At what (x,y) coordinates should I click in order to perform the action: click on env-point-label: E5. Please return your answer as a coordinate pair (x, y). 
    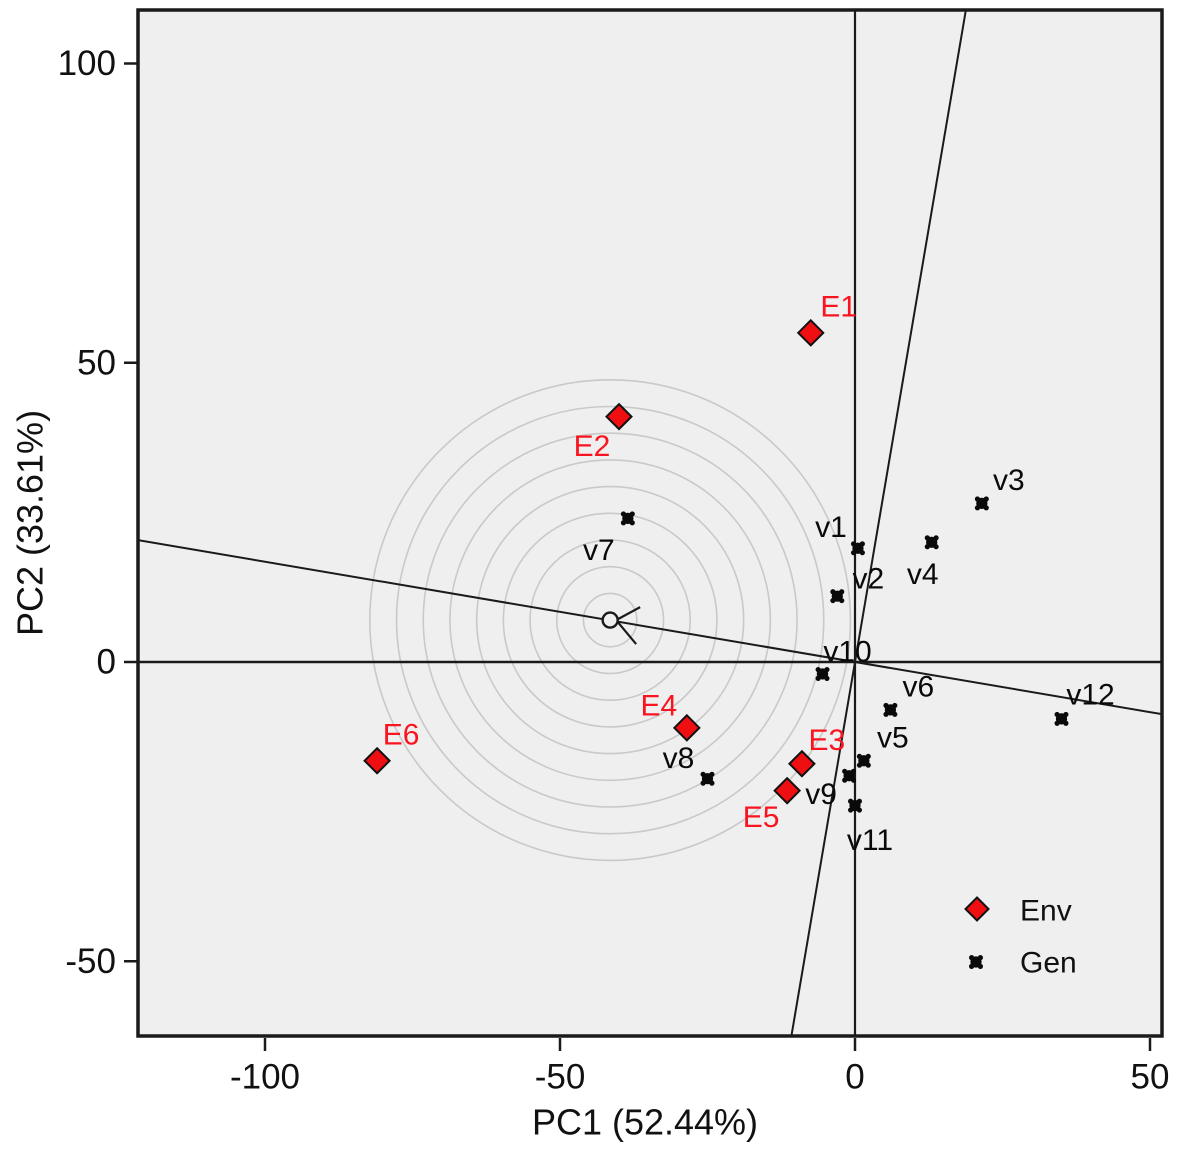
    Looking at the image, I should click on (761, 817).